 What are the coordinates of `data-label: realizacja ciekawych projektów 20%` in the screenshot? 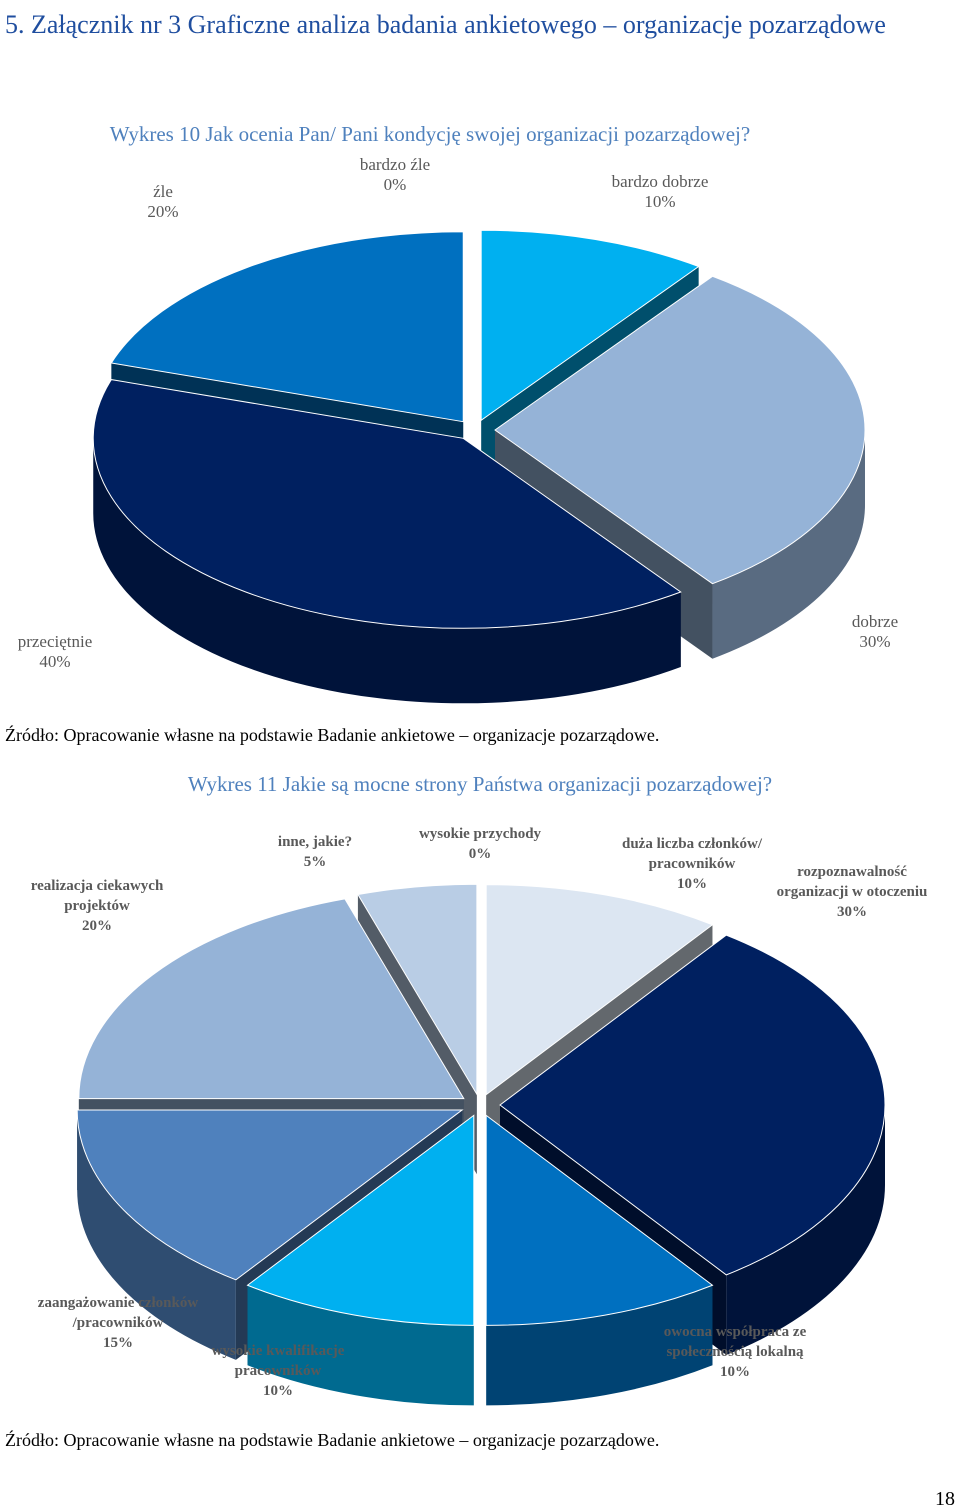 It's located at (97, 906).